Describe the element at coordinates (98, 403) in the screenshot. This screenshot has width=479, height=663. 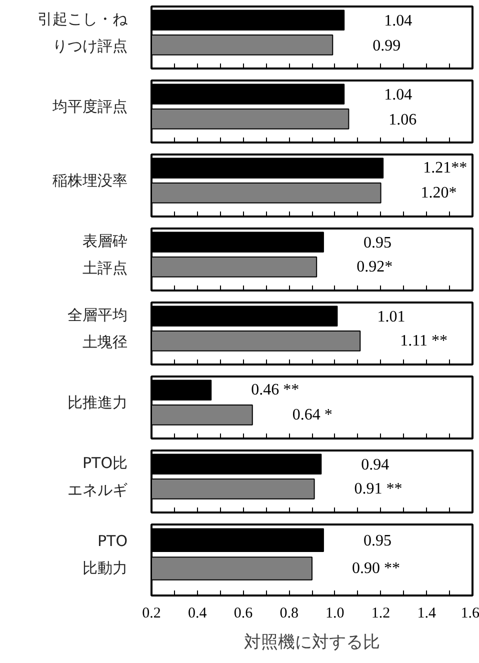
I see `y-tick-label: 比推進力` at that location.